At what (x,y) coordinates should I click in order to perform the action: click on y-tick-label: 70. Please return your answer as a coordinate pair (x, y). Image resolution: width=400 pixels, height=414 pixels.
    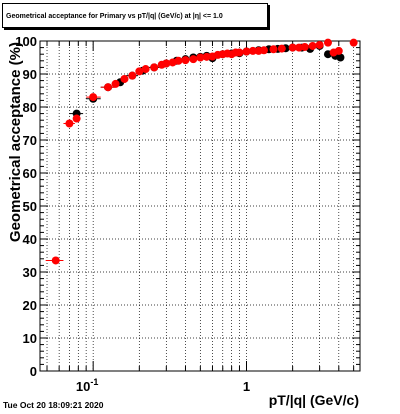
    Looking at the image, I should click on (30, 140).